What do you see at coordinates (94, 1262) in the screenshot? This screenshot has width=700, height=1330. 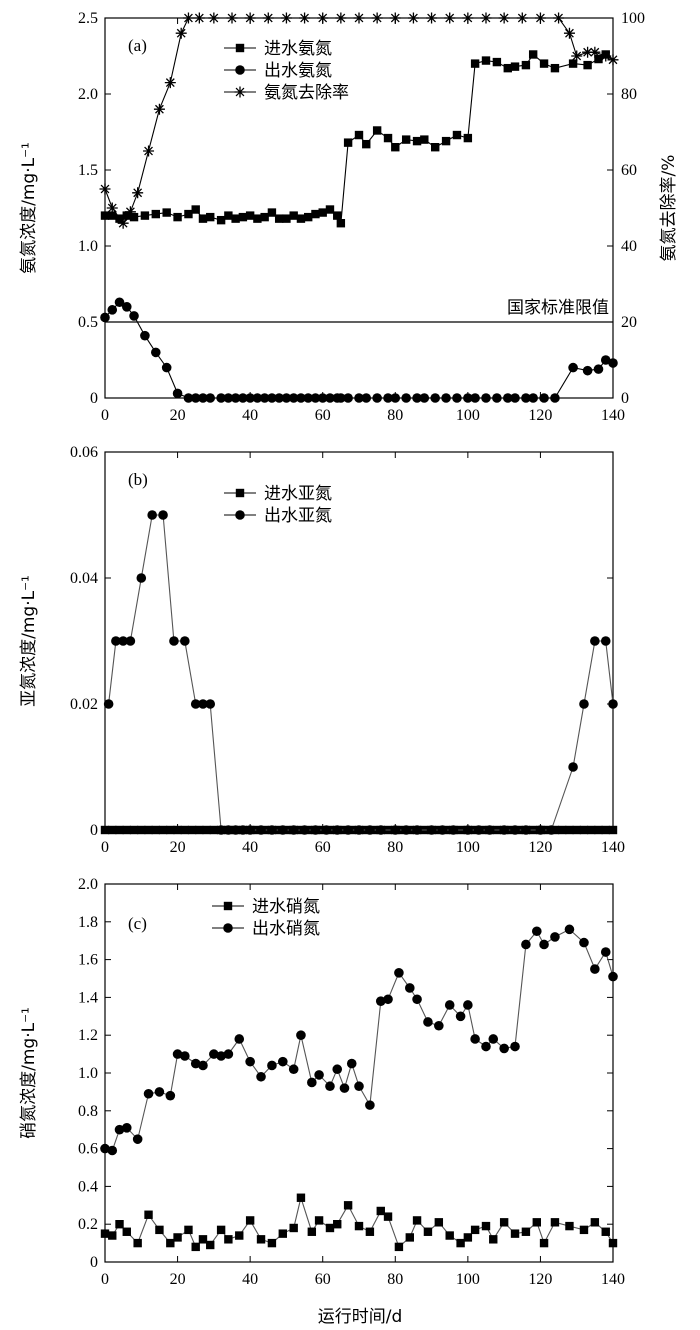 I see `y-tick-label: 0` at bounding box center [94, 1262].